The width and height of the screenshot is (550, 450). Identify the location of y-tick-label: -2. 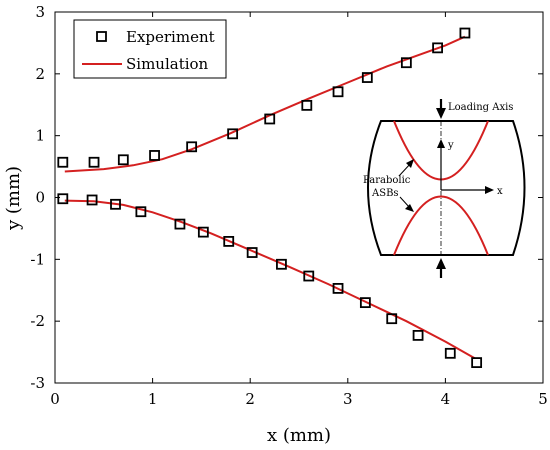
(37, 321).